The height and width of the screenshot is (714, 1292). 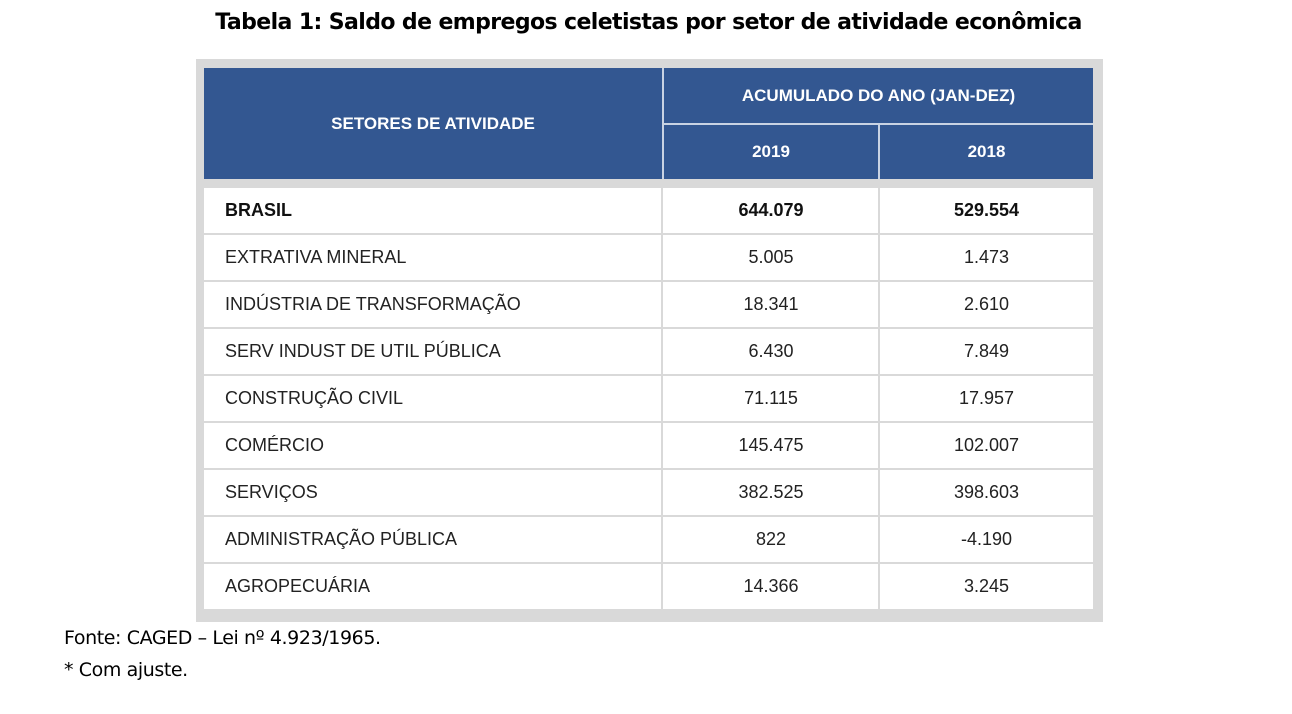 What do you see at coordinates (986, 445) in the screenshot?
I see `value-2018-cell: 102.007` at bounding box center [986, 445].